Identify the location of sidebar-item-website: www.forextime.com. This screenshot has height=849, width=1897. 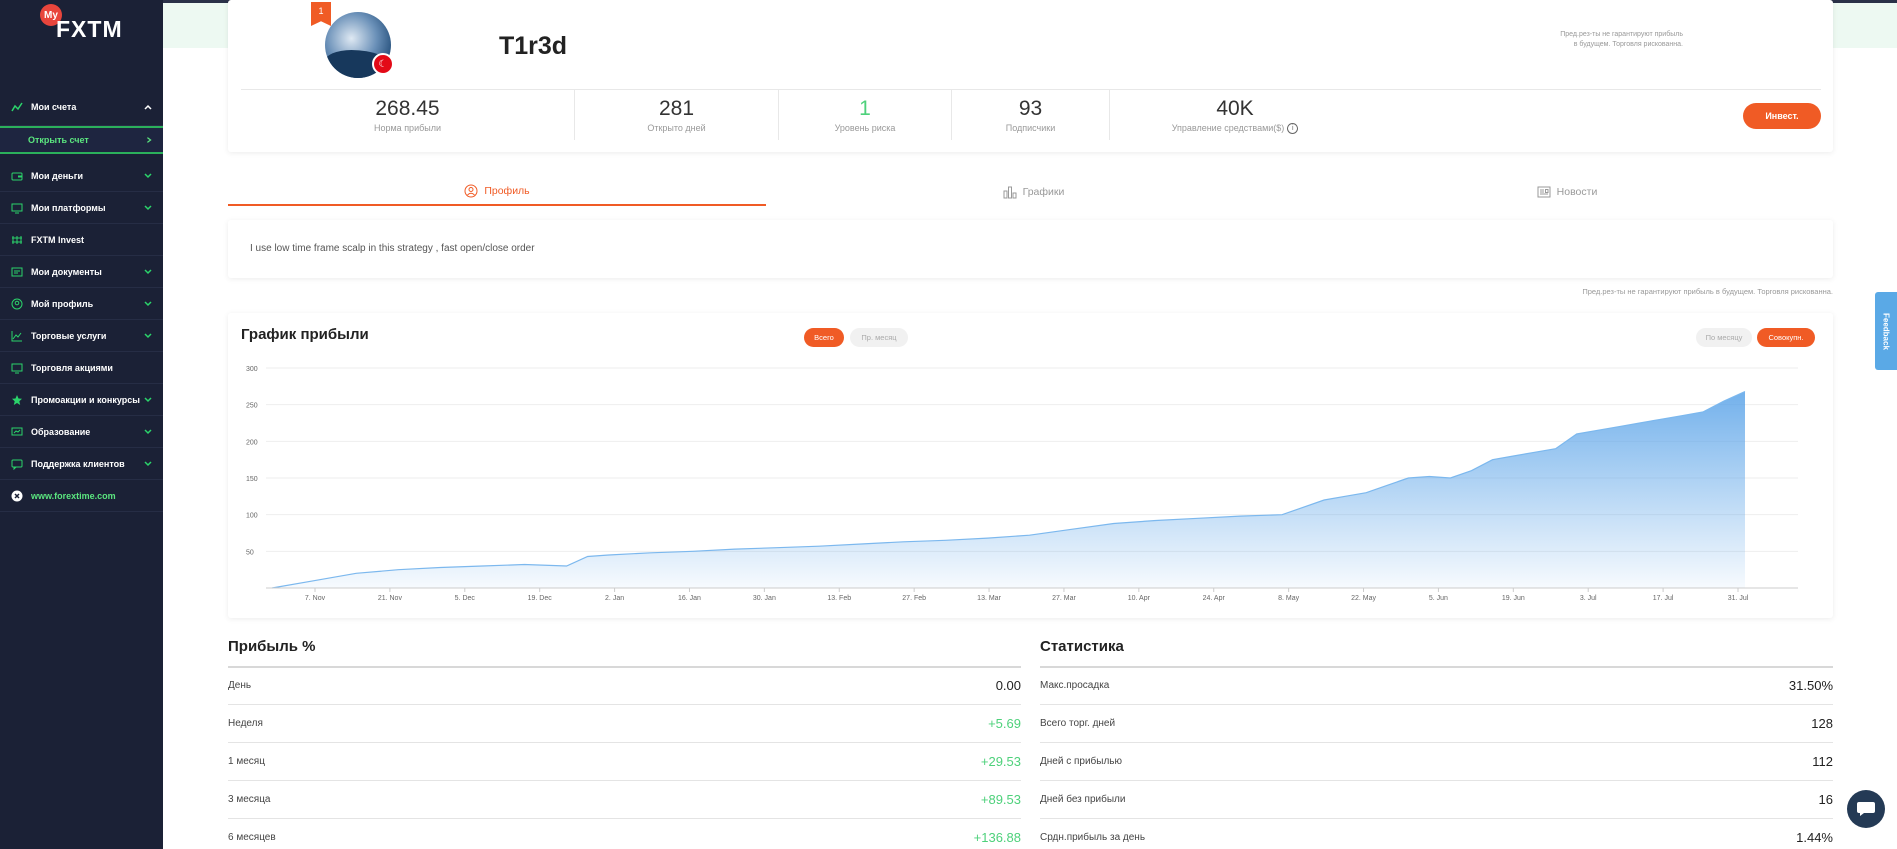
(81, 496).